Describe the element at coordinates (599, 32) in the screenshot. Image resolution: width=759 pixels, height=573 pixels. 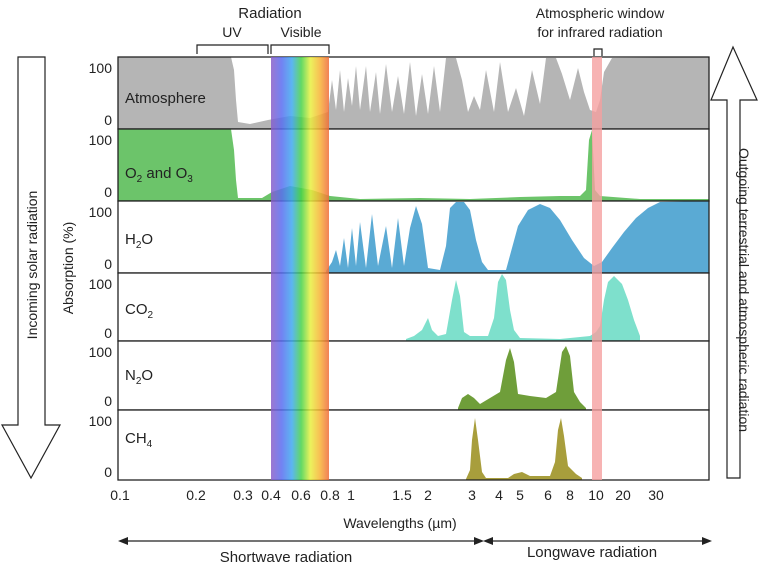
I see `window-label-line2: for infrared radiation` at that location.